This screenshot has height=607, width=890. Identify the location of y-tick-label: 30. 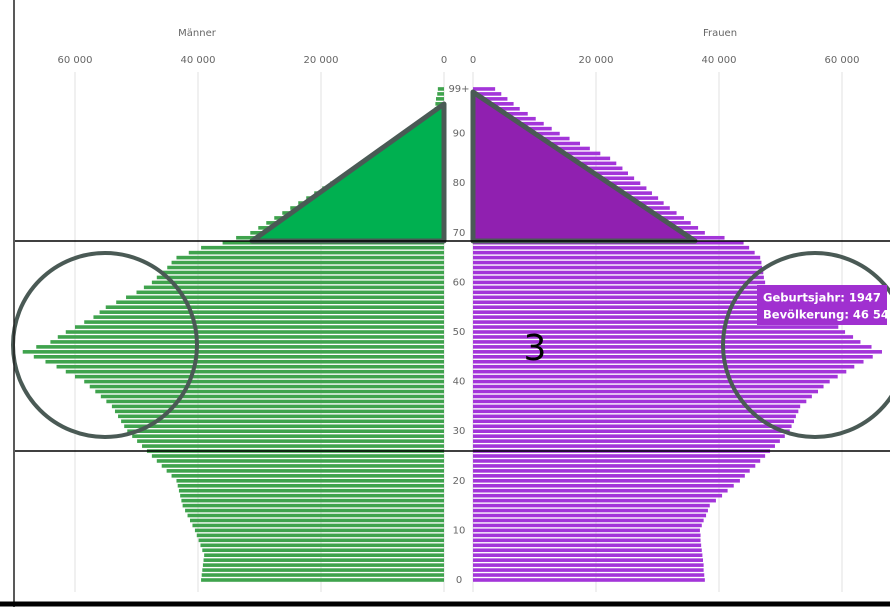
(459, 431).